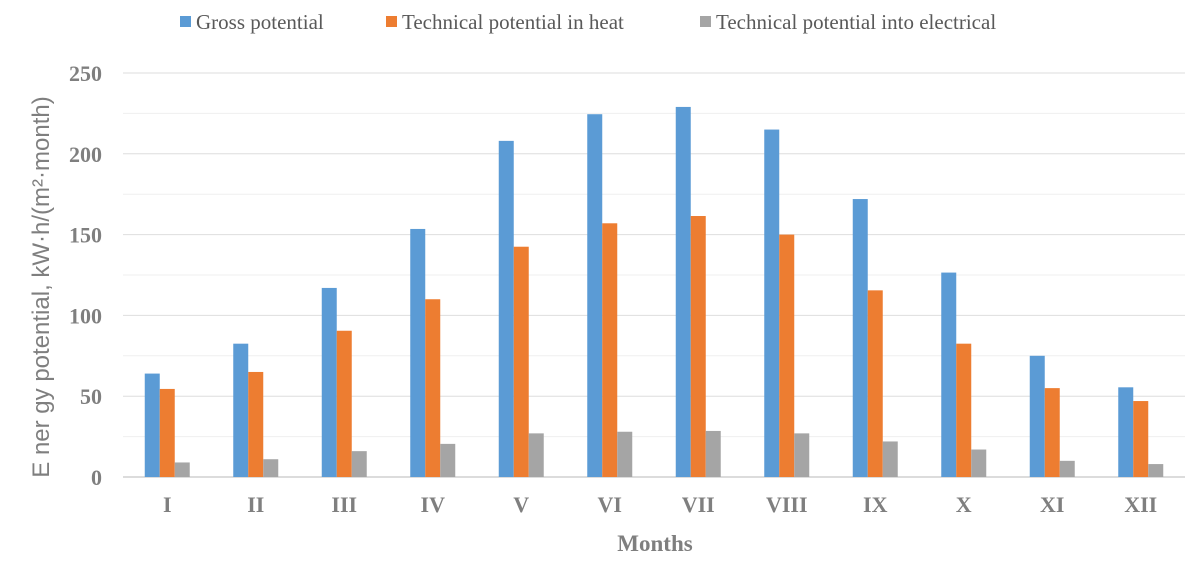 This screenshot has height=571, width=1200. Describe the element at coordinates (787, 504) in the screenshot. I see `x-tick-label: VIII` at that location.